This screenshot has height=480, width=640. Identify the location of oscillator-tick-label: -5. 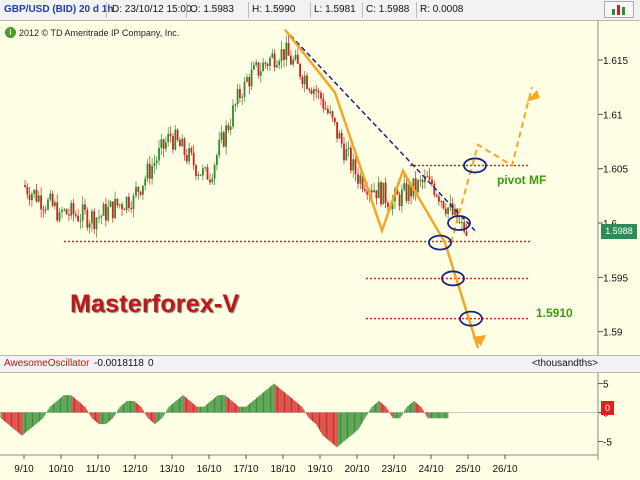
(607, 442).